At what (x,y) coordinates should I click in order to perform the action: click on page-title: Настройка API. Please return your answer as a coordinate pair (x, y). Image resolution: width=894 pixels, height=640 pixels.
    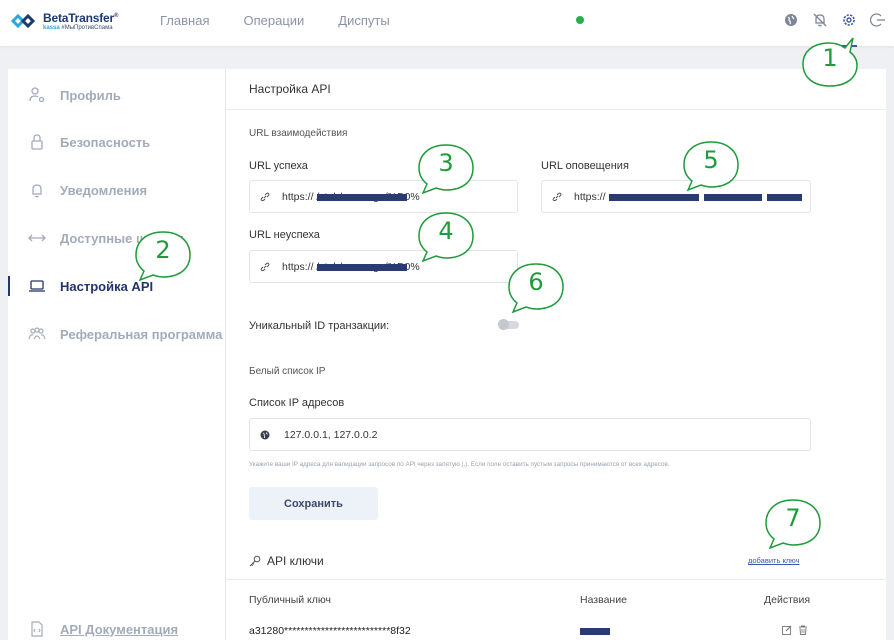
    Looking at the image, I should click on (290, 89).